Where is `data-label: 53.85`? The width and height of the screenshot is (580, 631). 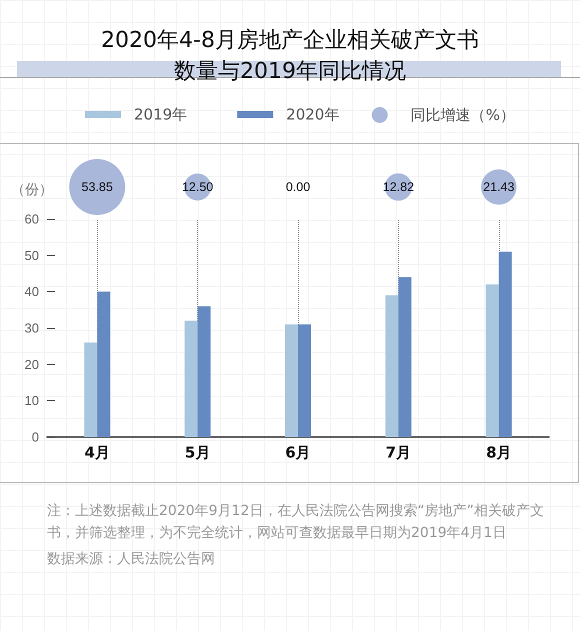
data-label: 53.85 is located at coordinates (97, 187).